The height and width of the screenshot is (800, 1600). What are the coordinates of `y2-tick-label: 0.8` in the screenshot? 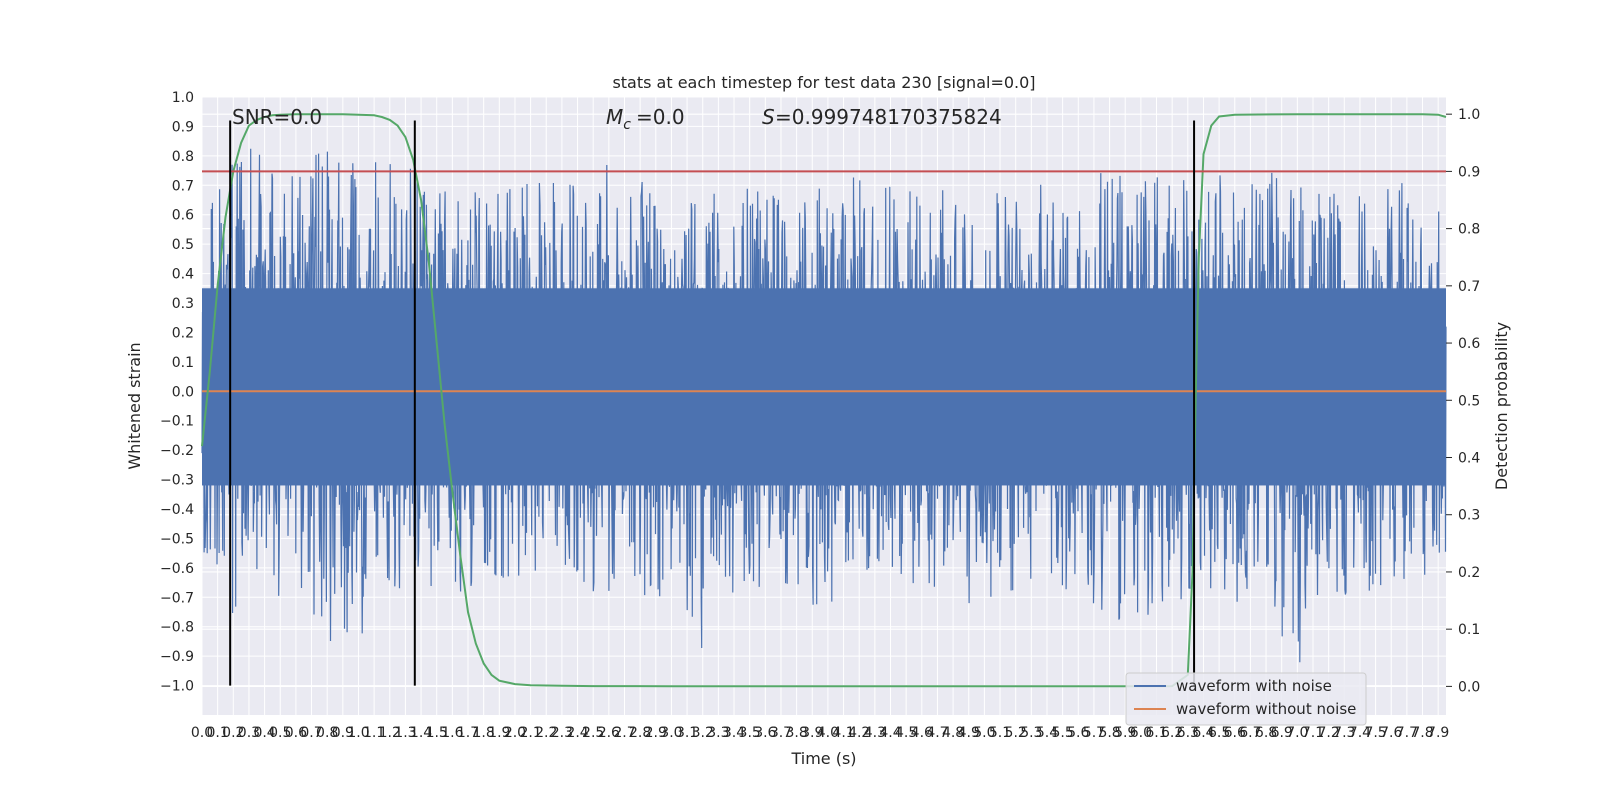 It's located at (1469, 230).